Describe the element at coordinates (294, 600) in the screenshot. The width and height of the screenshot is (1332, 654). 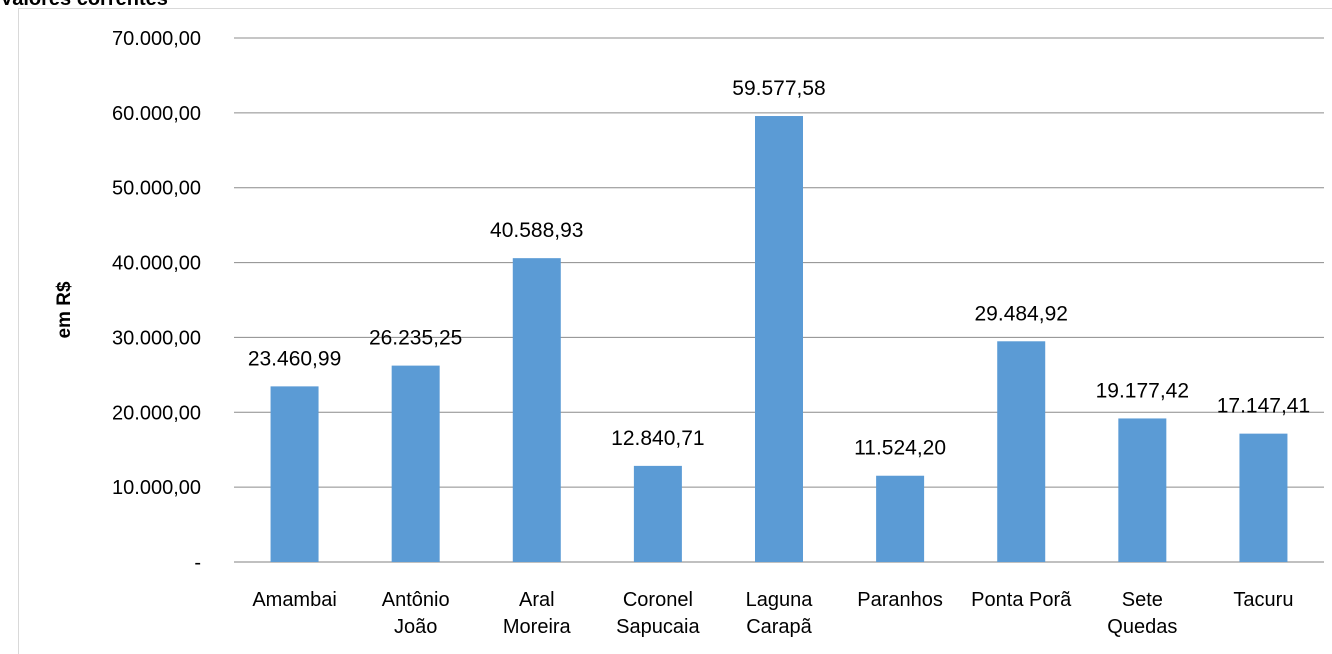
I see `category-label: Amambai` at that location.